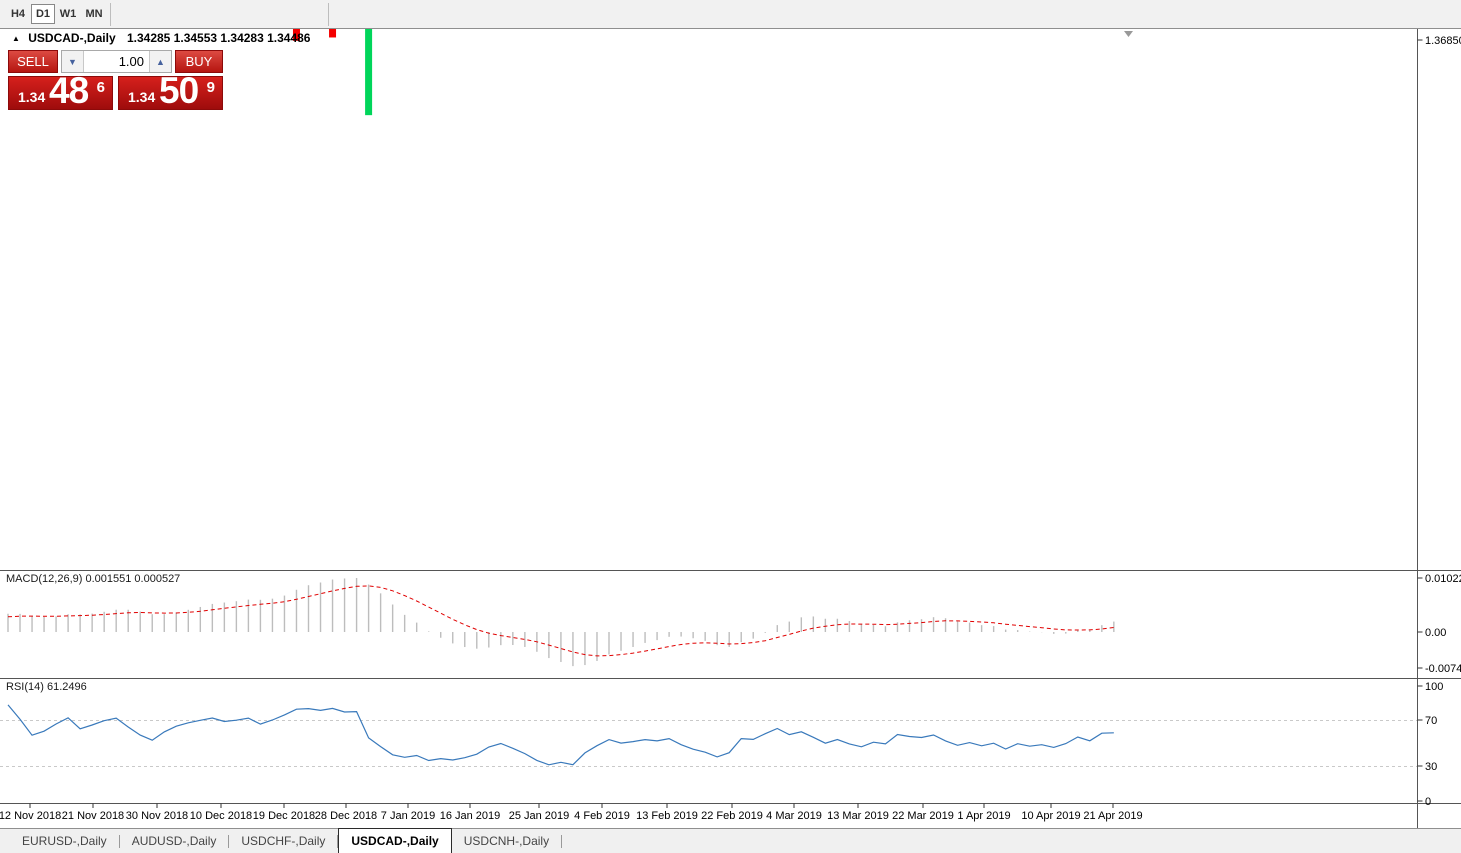  I want to click on buy-price-prefix: 1.34, so click(142, 97).